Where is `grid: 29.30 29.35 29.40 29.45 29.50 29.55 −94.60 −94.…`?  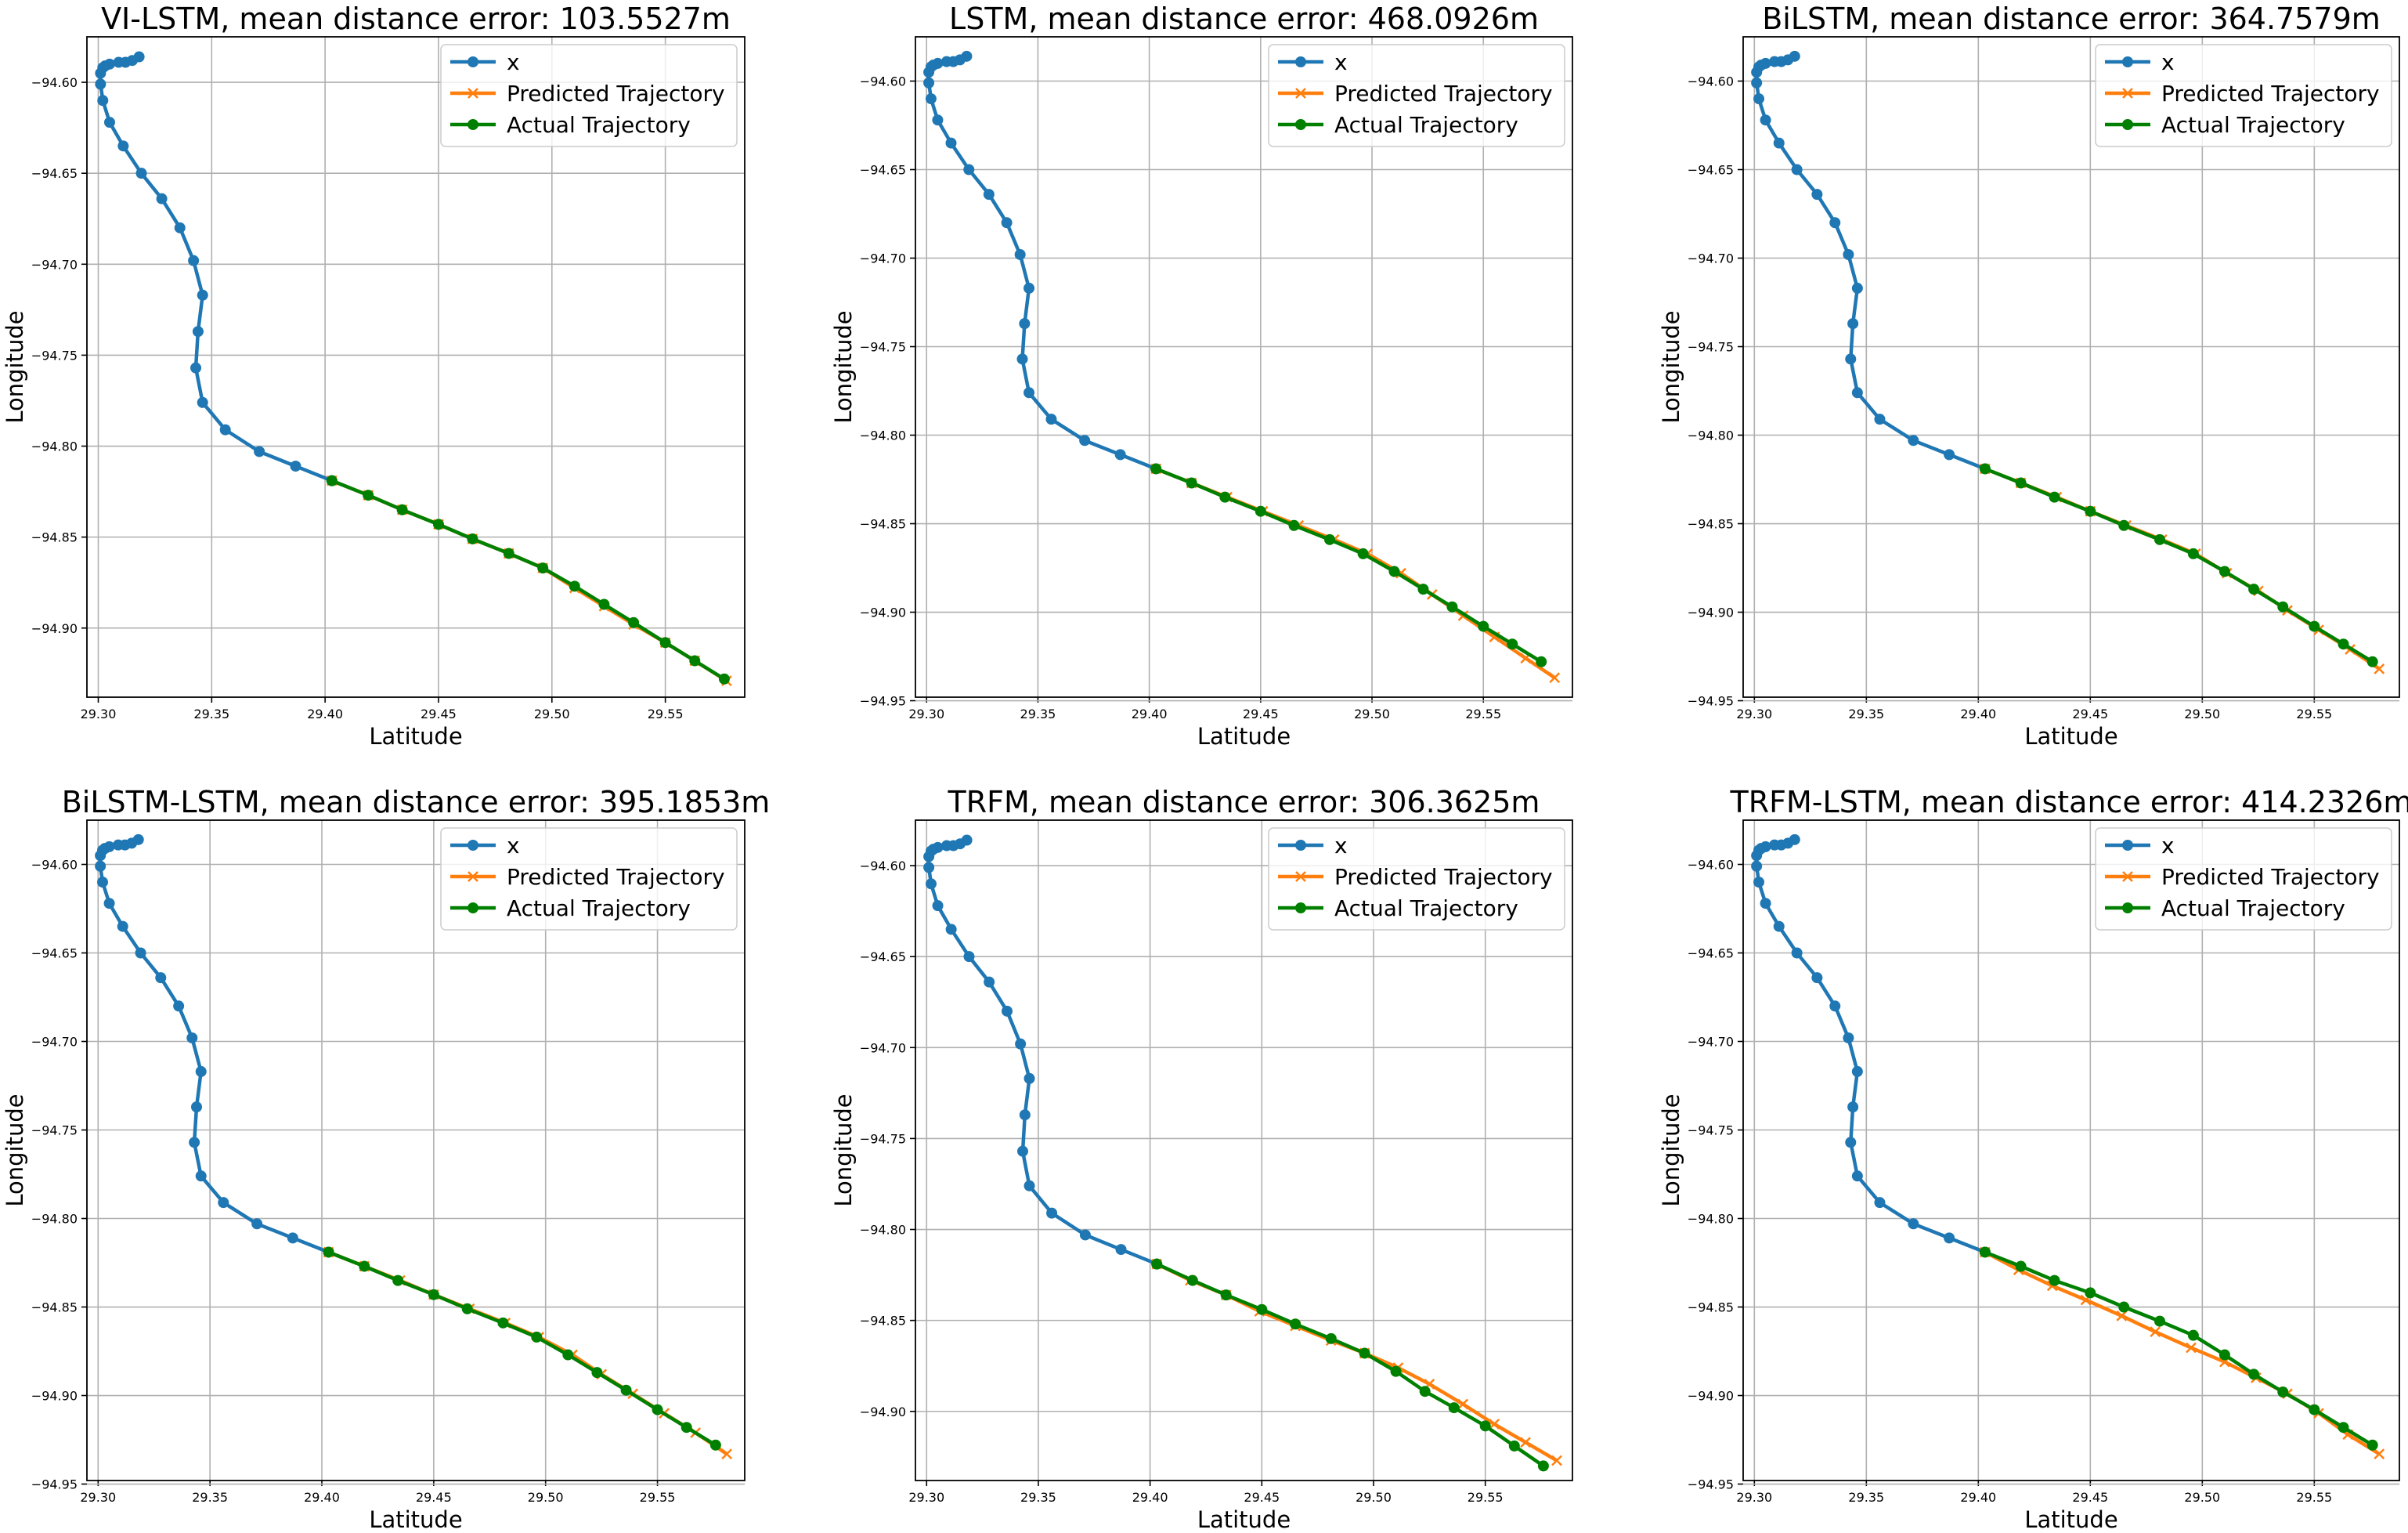
grid: 29.30 29.35 29.40 29.45 29.50 29.55 −94.60 −94.… is located at coordinates (1216, 1162).